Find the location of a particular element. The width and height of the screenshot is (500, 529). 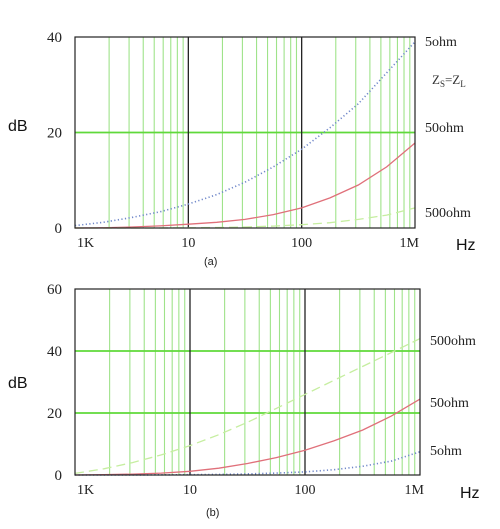

impedance-annotation: ZS=ZL is located at coordinates (449, 80).